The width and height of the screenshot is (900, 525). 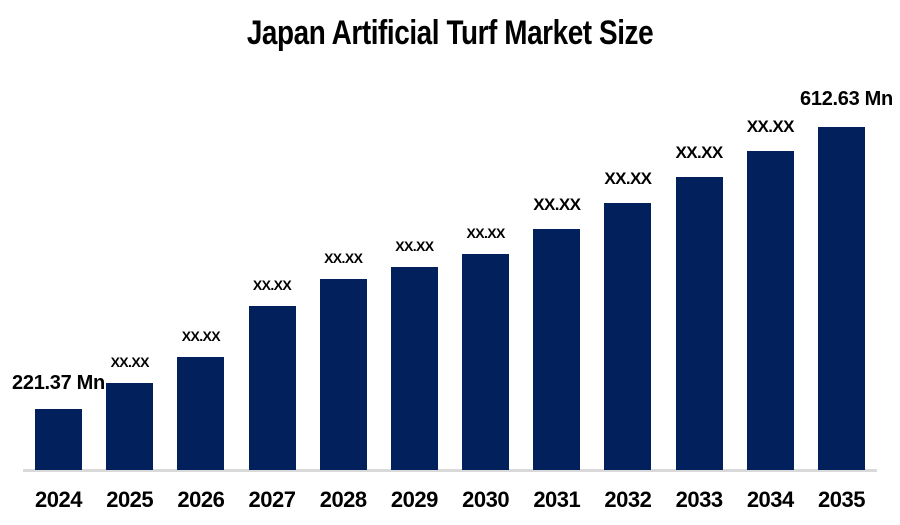 I want to click on bar-2031, so click(x=557, y=349).